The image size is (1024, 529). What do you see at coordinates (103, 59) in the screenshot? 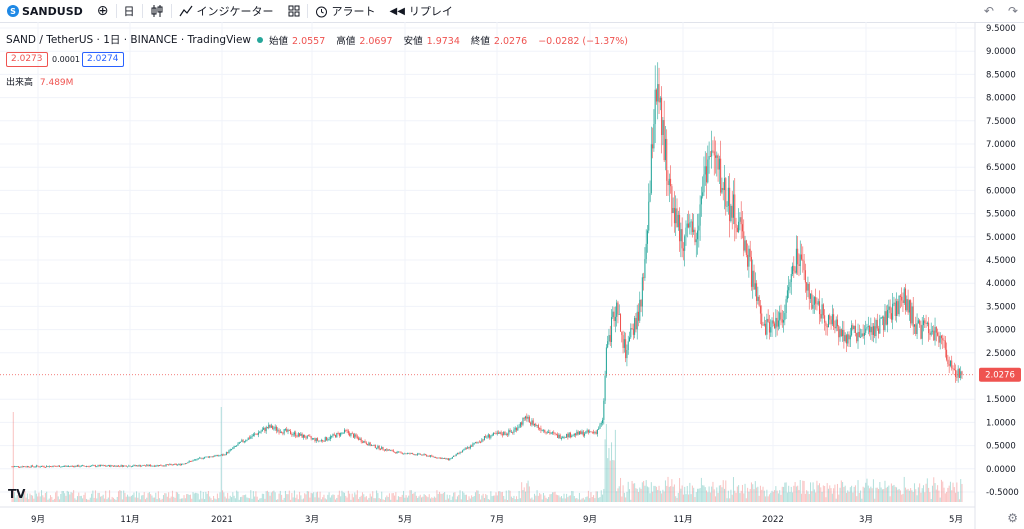
I see `ask-price-box: 2.0274` at bounding box center [103, 59].